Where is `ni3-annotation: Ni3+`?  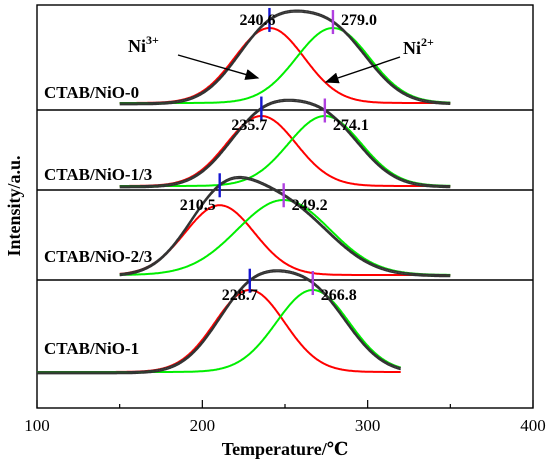 ni3-annotation: Ni3+ is located at coordinates (143, 44).